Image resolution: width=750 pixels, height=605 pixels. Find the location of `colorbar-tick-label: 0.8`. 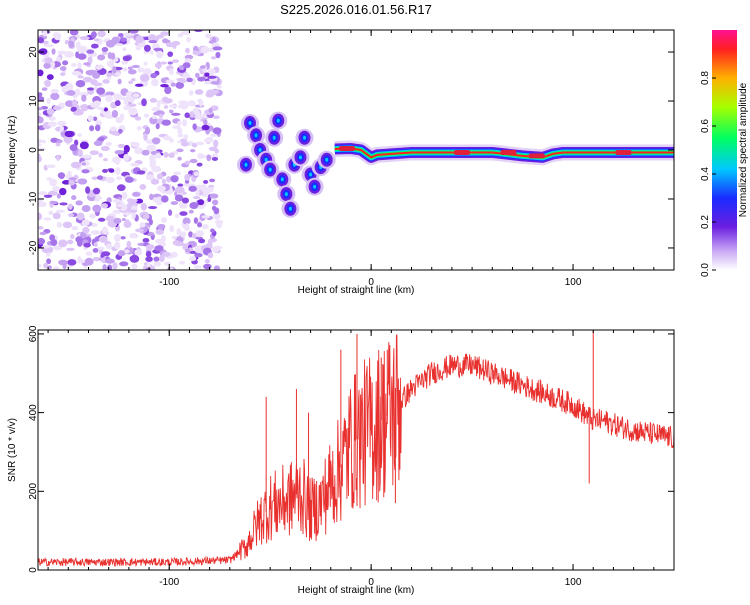

colorbar-tick-label: 0.8 is located at coordinates (705, 78).